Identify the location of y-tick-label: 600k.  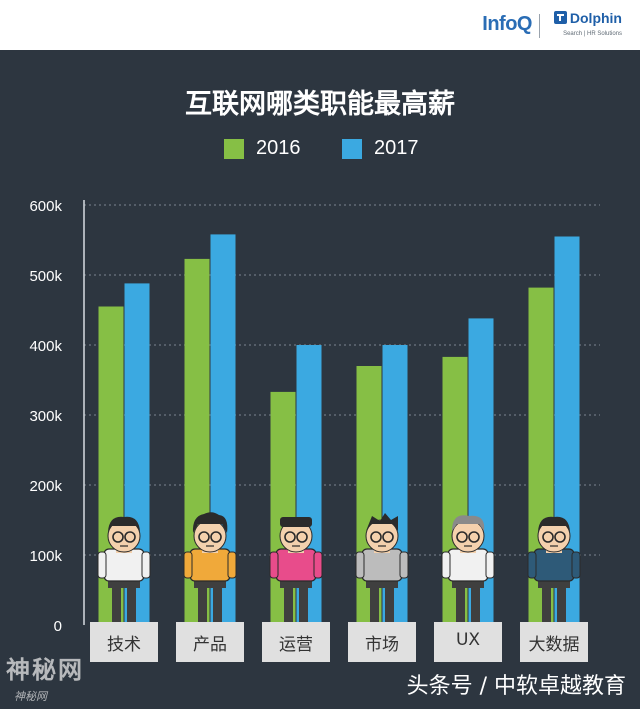
(45, 206).